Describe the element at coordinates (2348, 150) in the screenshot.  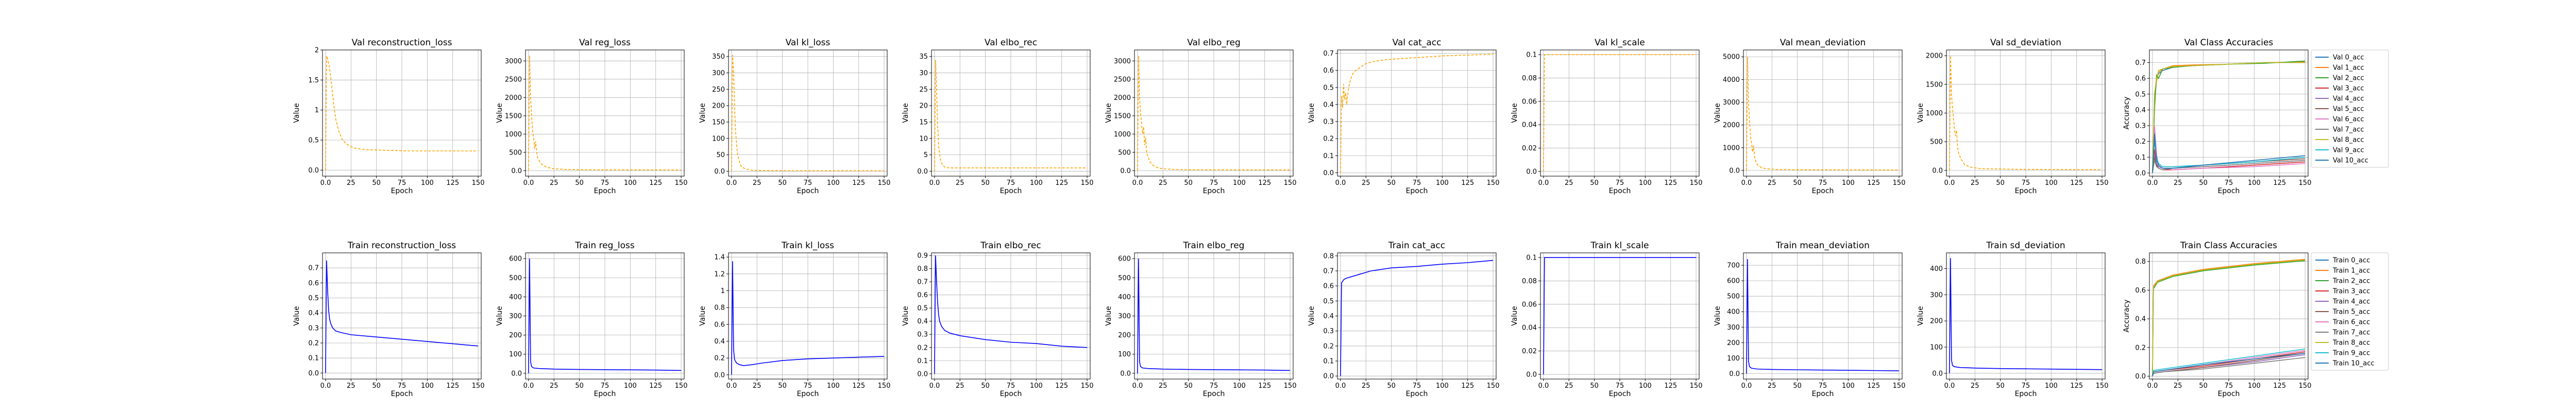
I see `legend-entry: Val 9_acc` at that location.